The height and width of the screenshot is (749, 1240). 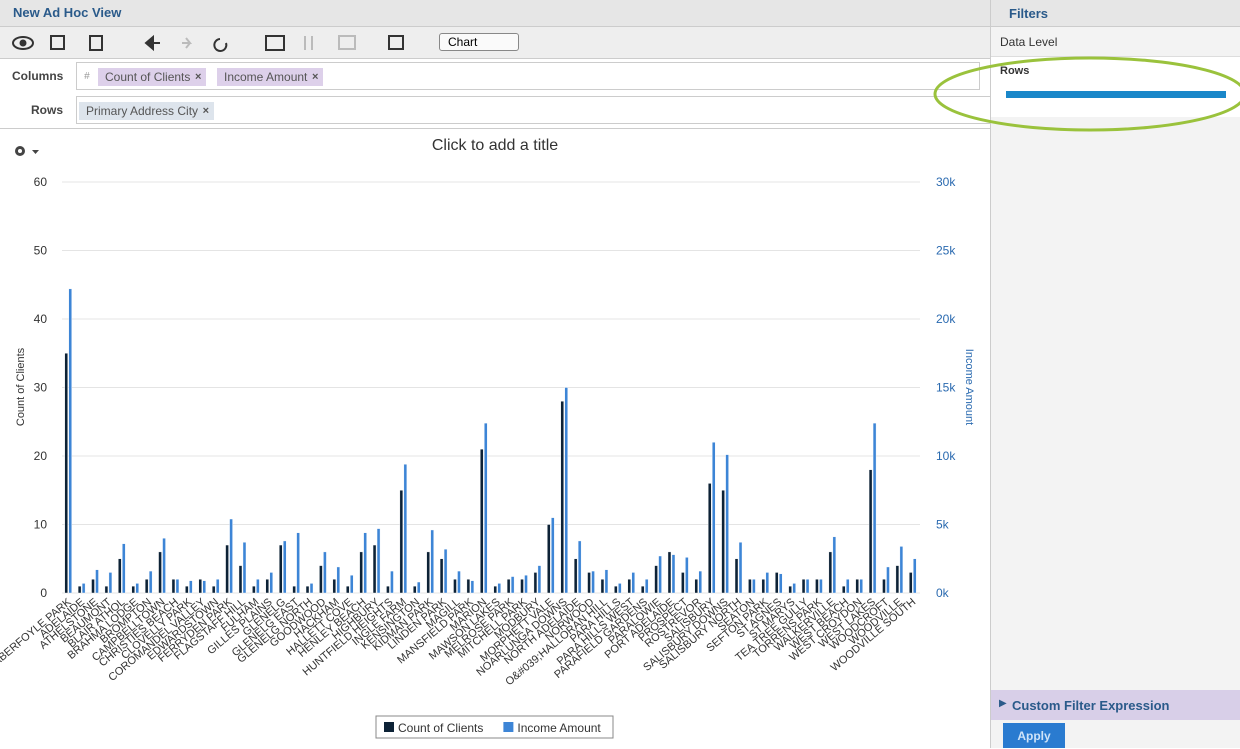 What do you see at coordinates (494, 727) in the screenshot?
I see `legend-box` at bounding box center [494, 727].